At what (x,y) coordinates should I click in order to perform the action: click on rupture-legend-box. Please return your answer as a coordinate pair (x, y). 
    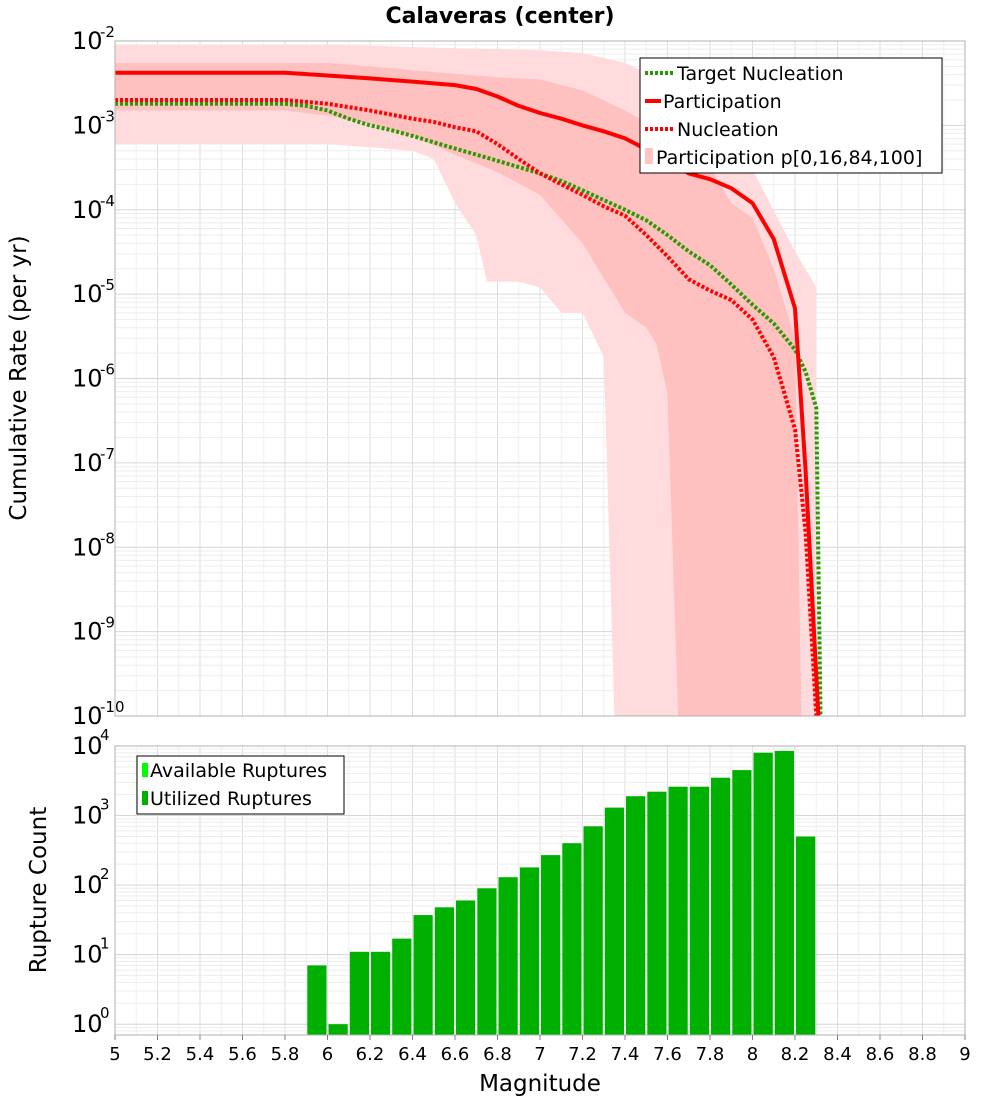
    Looking at the image, I should click on (240, 785).